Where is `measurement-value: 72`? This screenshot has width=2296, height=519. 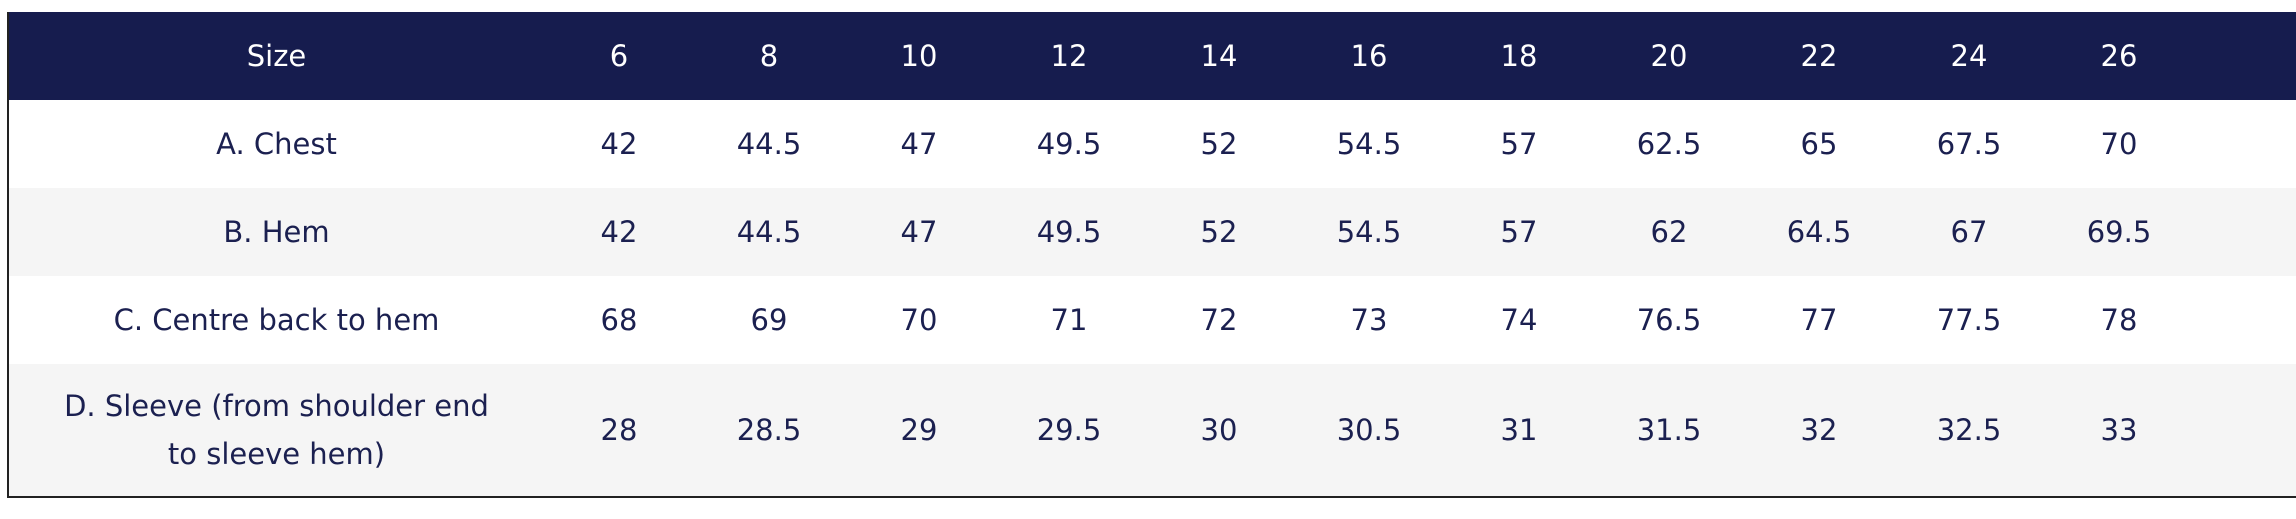 measurement-value: 72 is located at coordinates (1219, 320).